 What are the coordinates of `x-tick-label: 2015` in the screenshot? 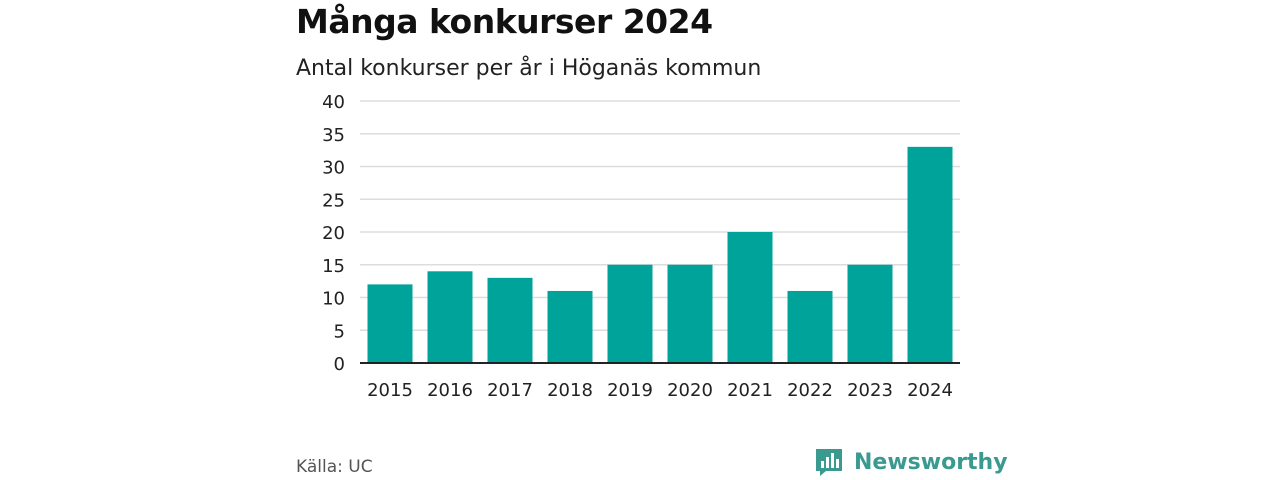 It's located at (390, 390).